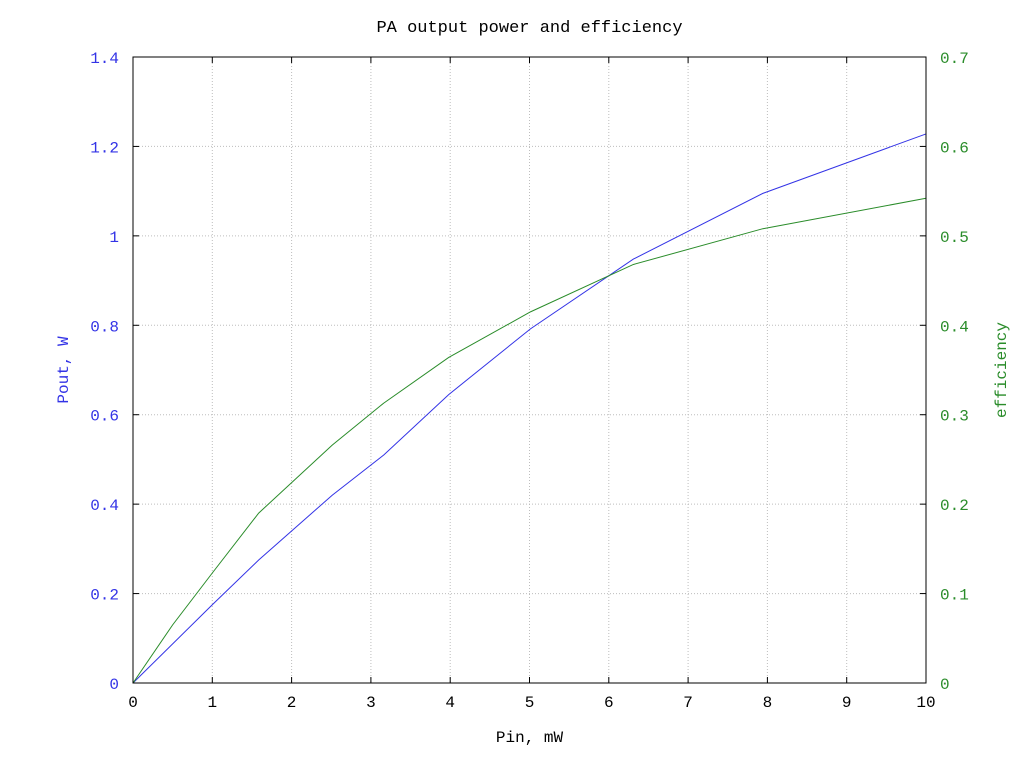  I want to click on y2-axis-label: efficiency, so click(1002, 370).